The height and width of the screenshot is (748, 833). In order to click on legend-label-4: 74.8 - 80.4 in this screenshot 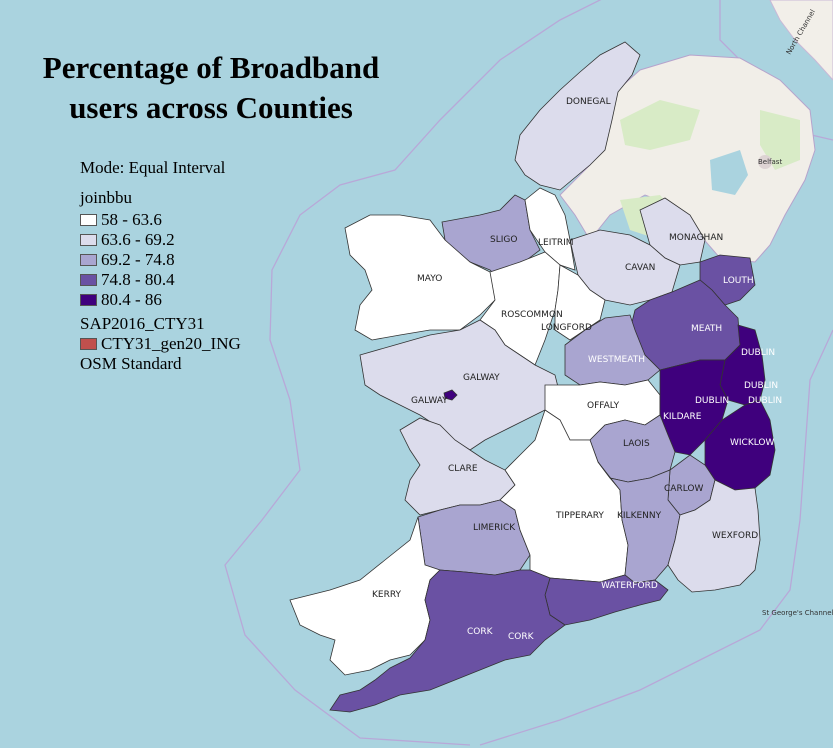, I will do `click(138, 279)`.